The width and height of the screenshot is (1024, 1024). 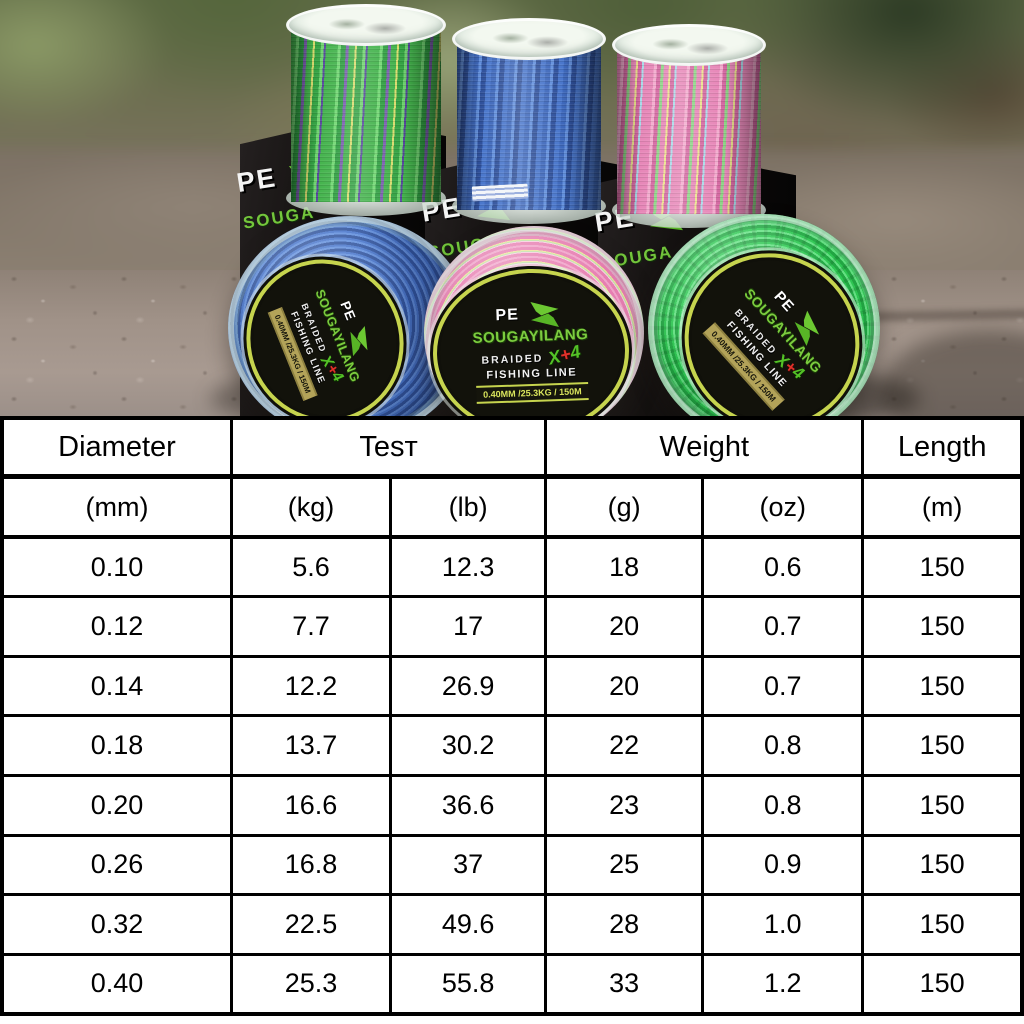 I want to click on unit-kg: (kg), so click(x=311, y=507).